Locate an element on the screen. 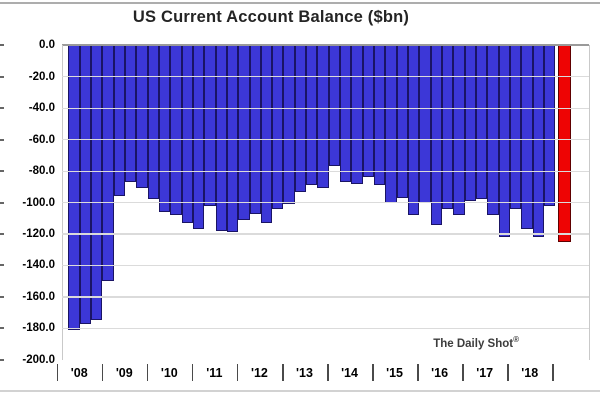 This screenshot has width=600, height=400. y-axis-tick-label: -120.0 is located at coordinates (38, 234).